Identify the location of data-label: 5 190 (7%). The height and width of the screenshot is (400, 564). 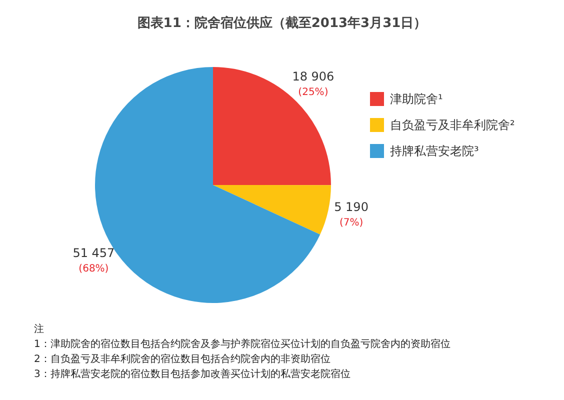
(351, 214).